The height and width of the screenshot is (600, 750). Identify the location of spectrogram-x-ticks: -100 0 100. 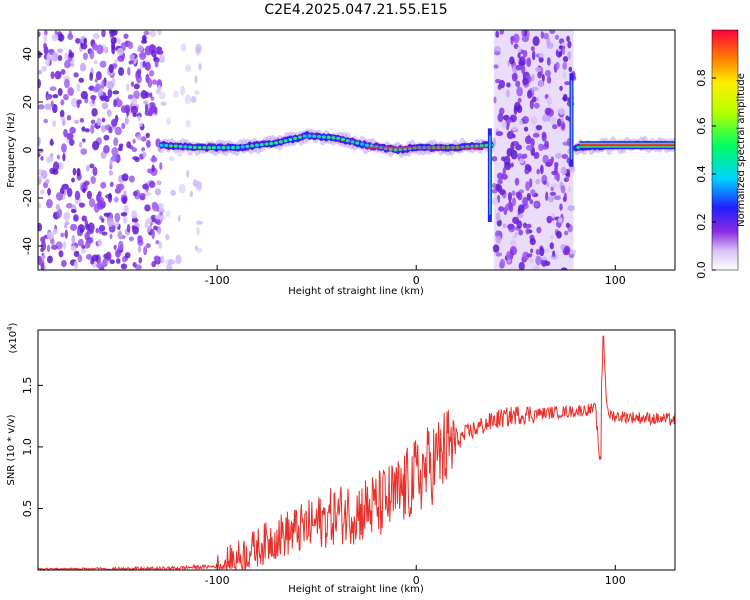
(415, 276).